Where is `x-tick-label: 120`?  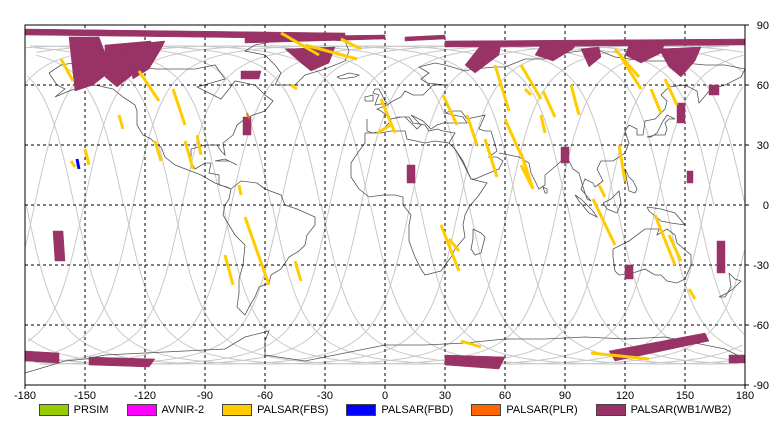
x-tick-label: 120 is located at coordinates (625, 395).